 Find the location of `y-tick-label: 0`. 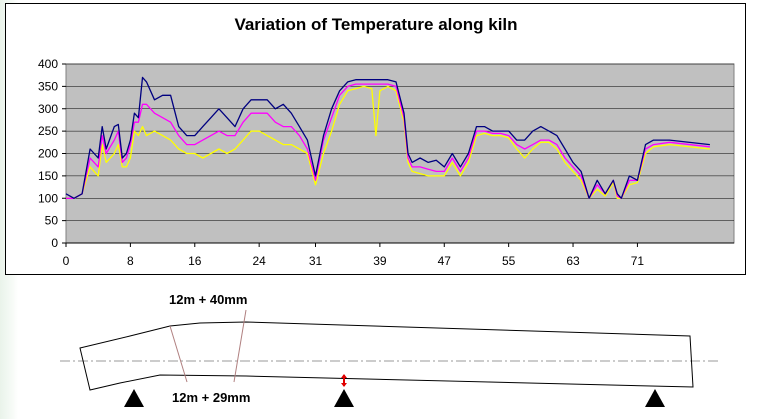

y-tick-label: 0 is located at coordinates (54, 243).